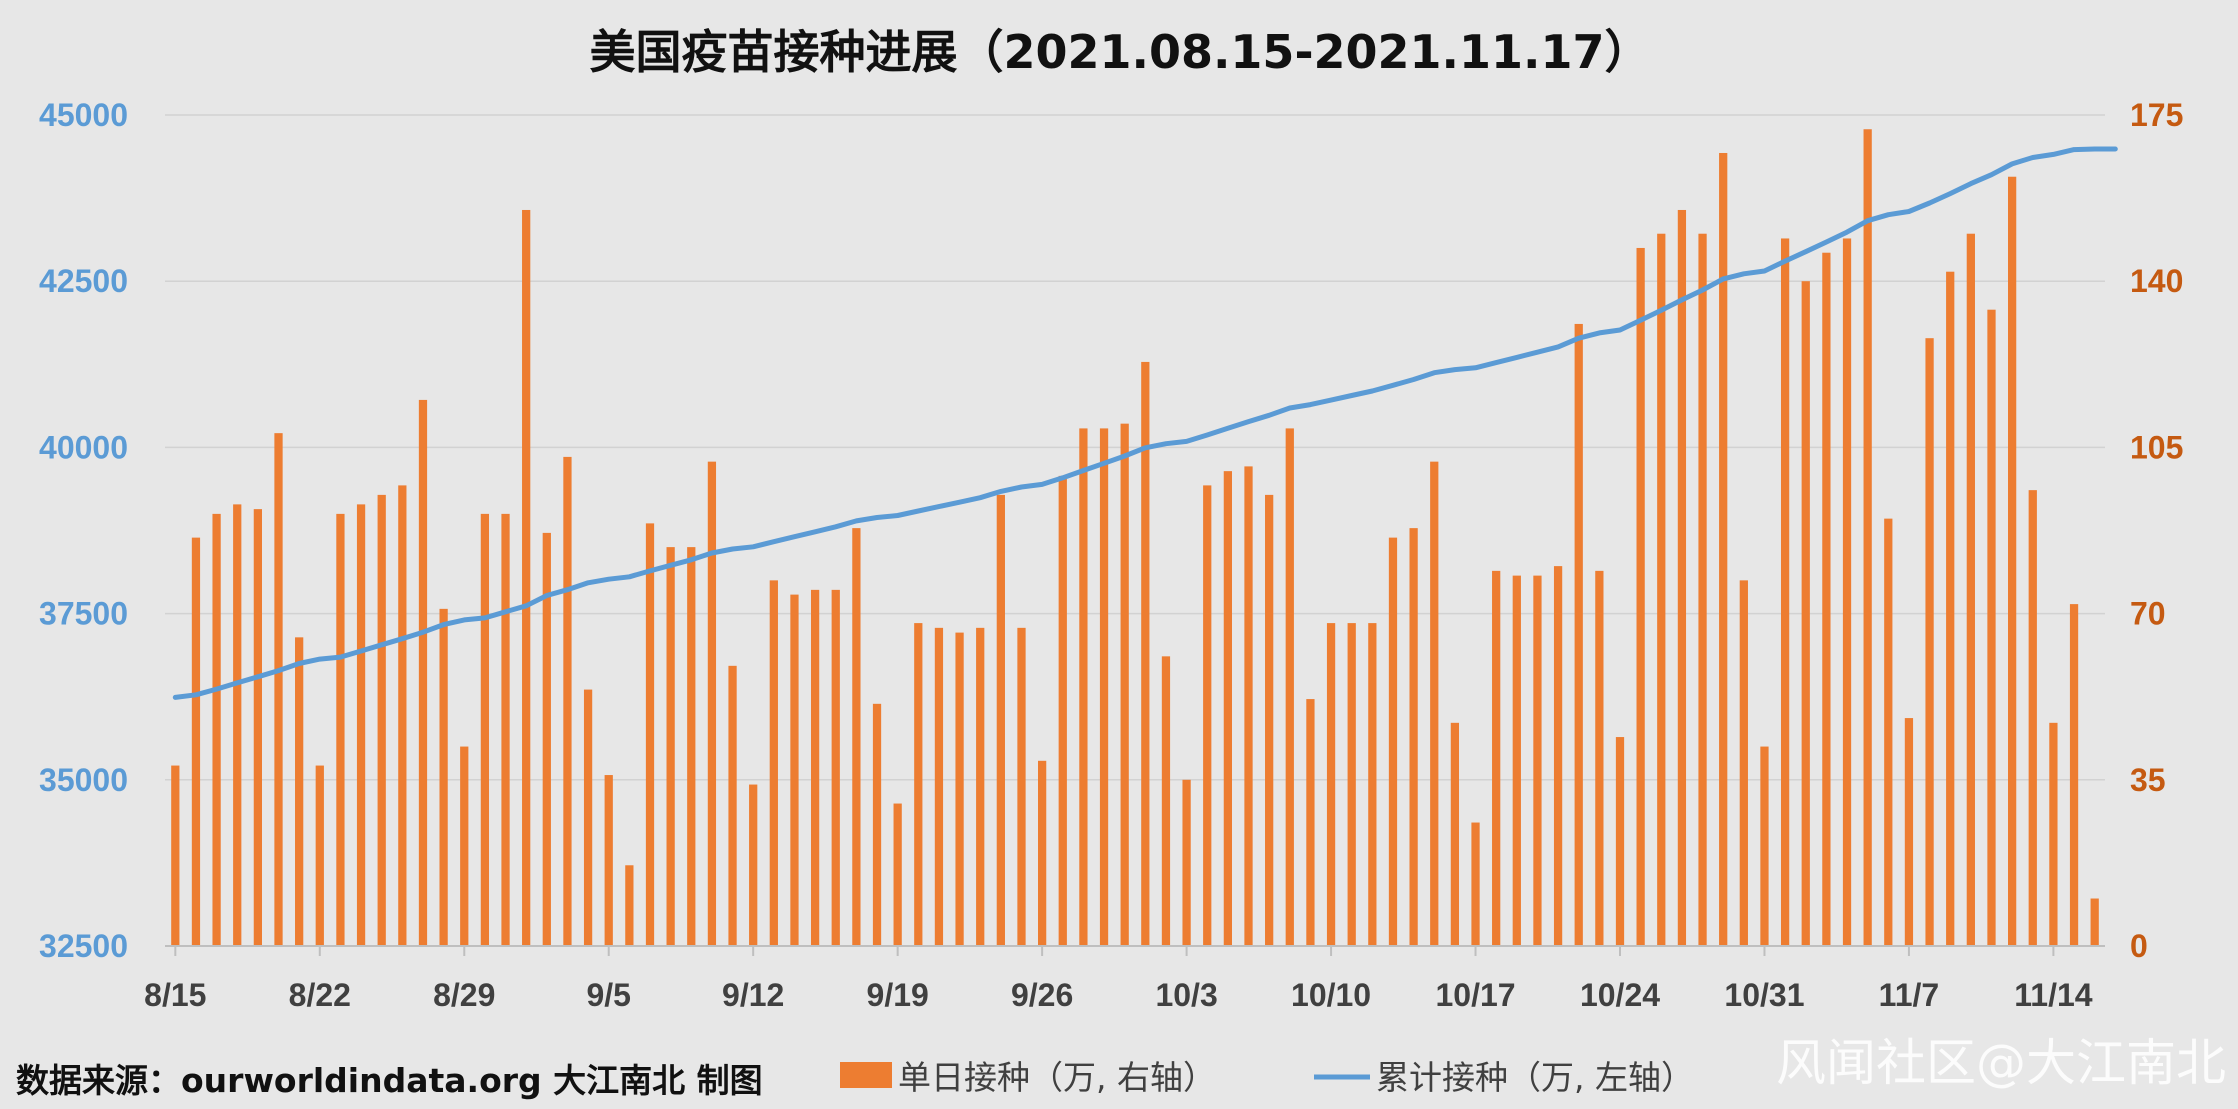 This screenshot has height=1109, width=2238. Describe the element at coordinates (1475, 995) in the screenshot. I see `x-tick-label: 10/17` at that location.